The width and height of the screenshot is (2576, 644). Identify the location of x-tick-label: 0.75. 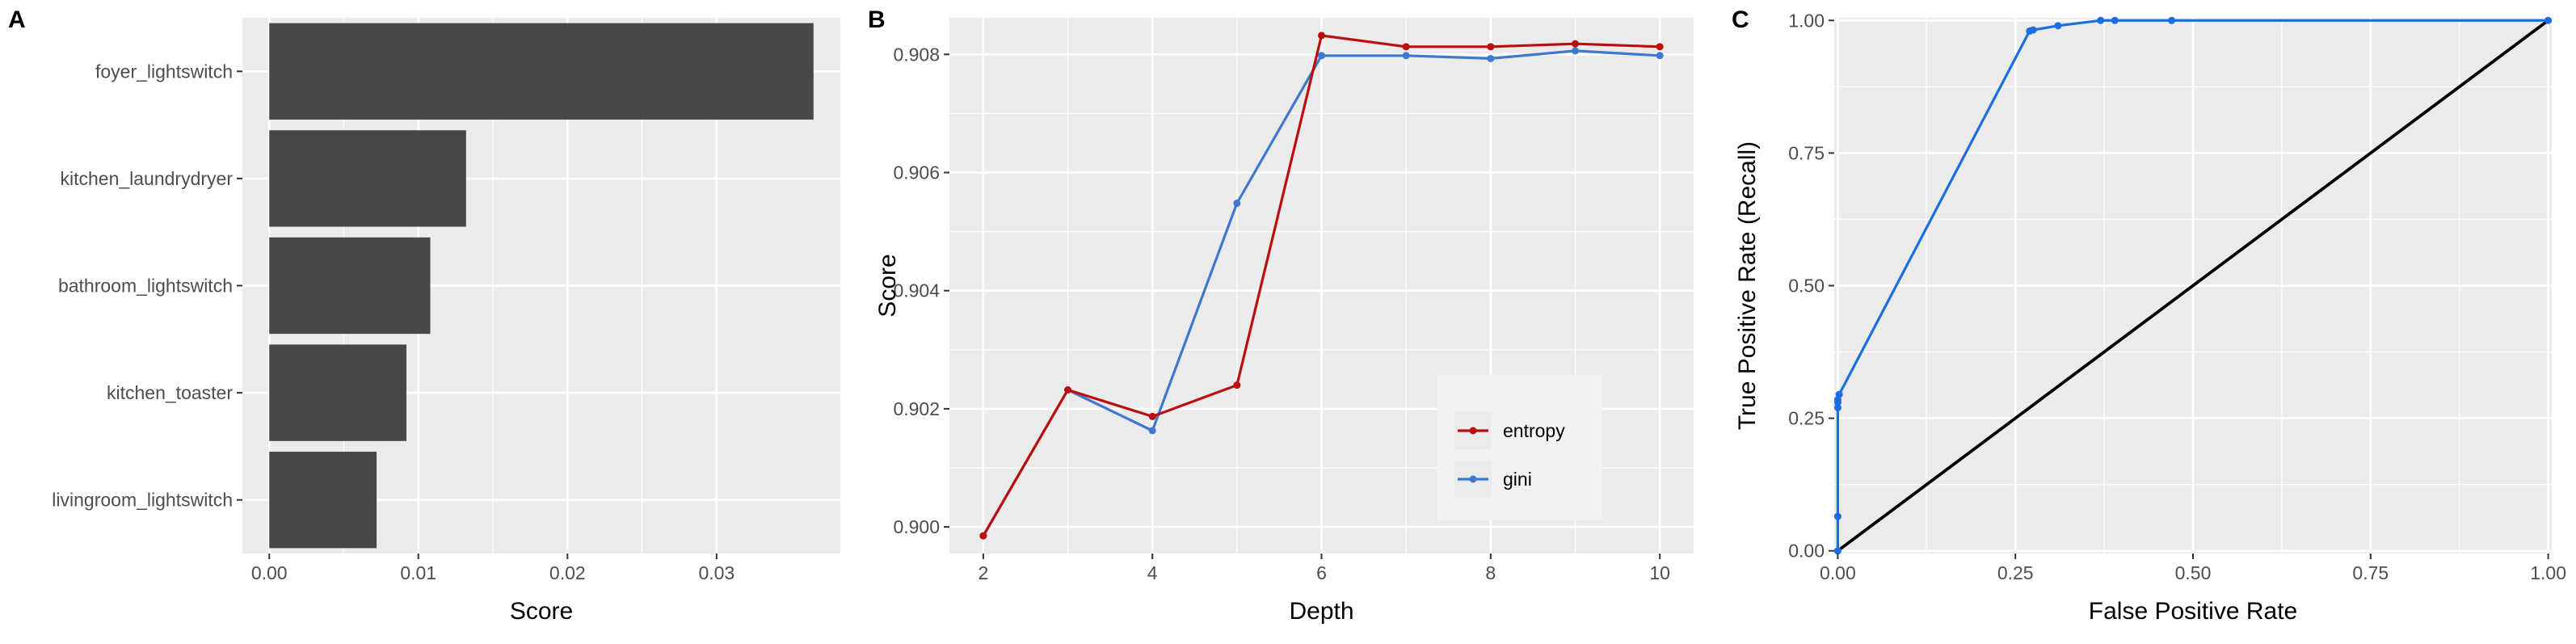
(2370, 572).